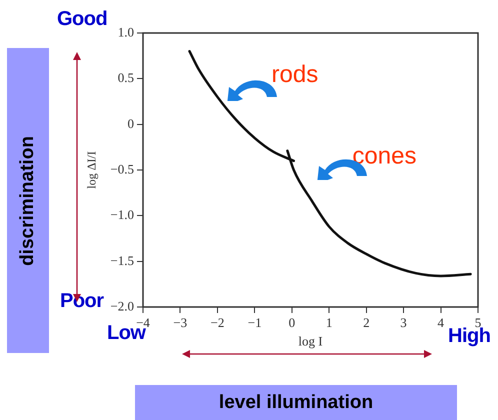 Image resolution: width=498 pixels, height=420 pixels. What do you see at coordinates (126, 78) in the screenshot?
I see `y-tick-label: 0.5` at bounding box center [126, 78].